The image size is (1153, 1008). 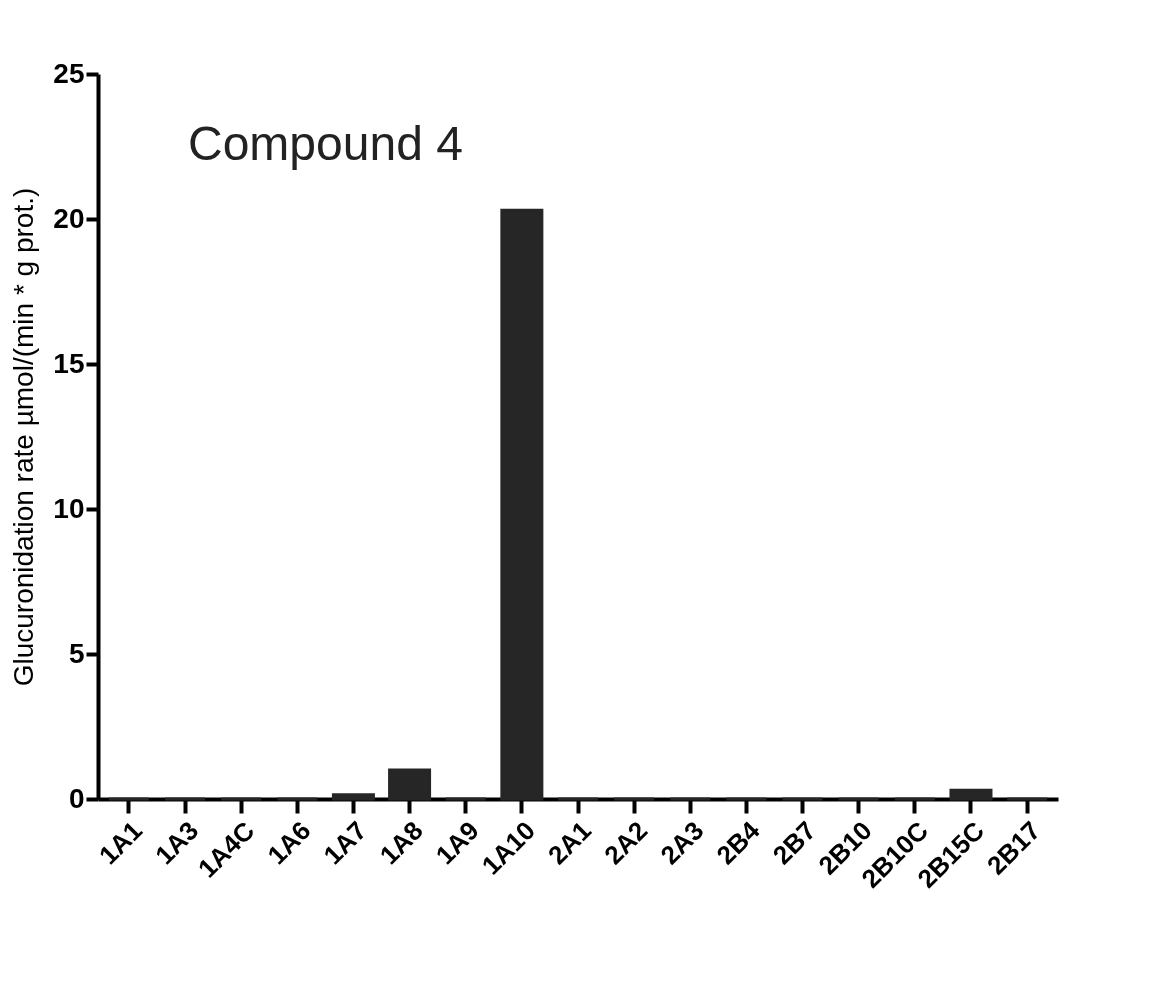 I want to click on x-tick-label: 2A3, so click(x=682, y=843).